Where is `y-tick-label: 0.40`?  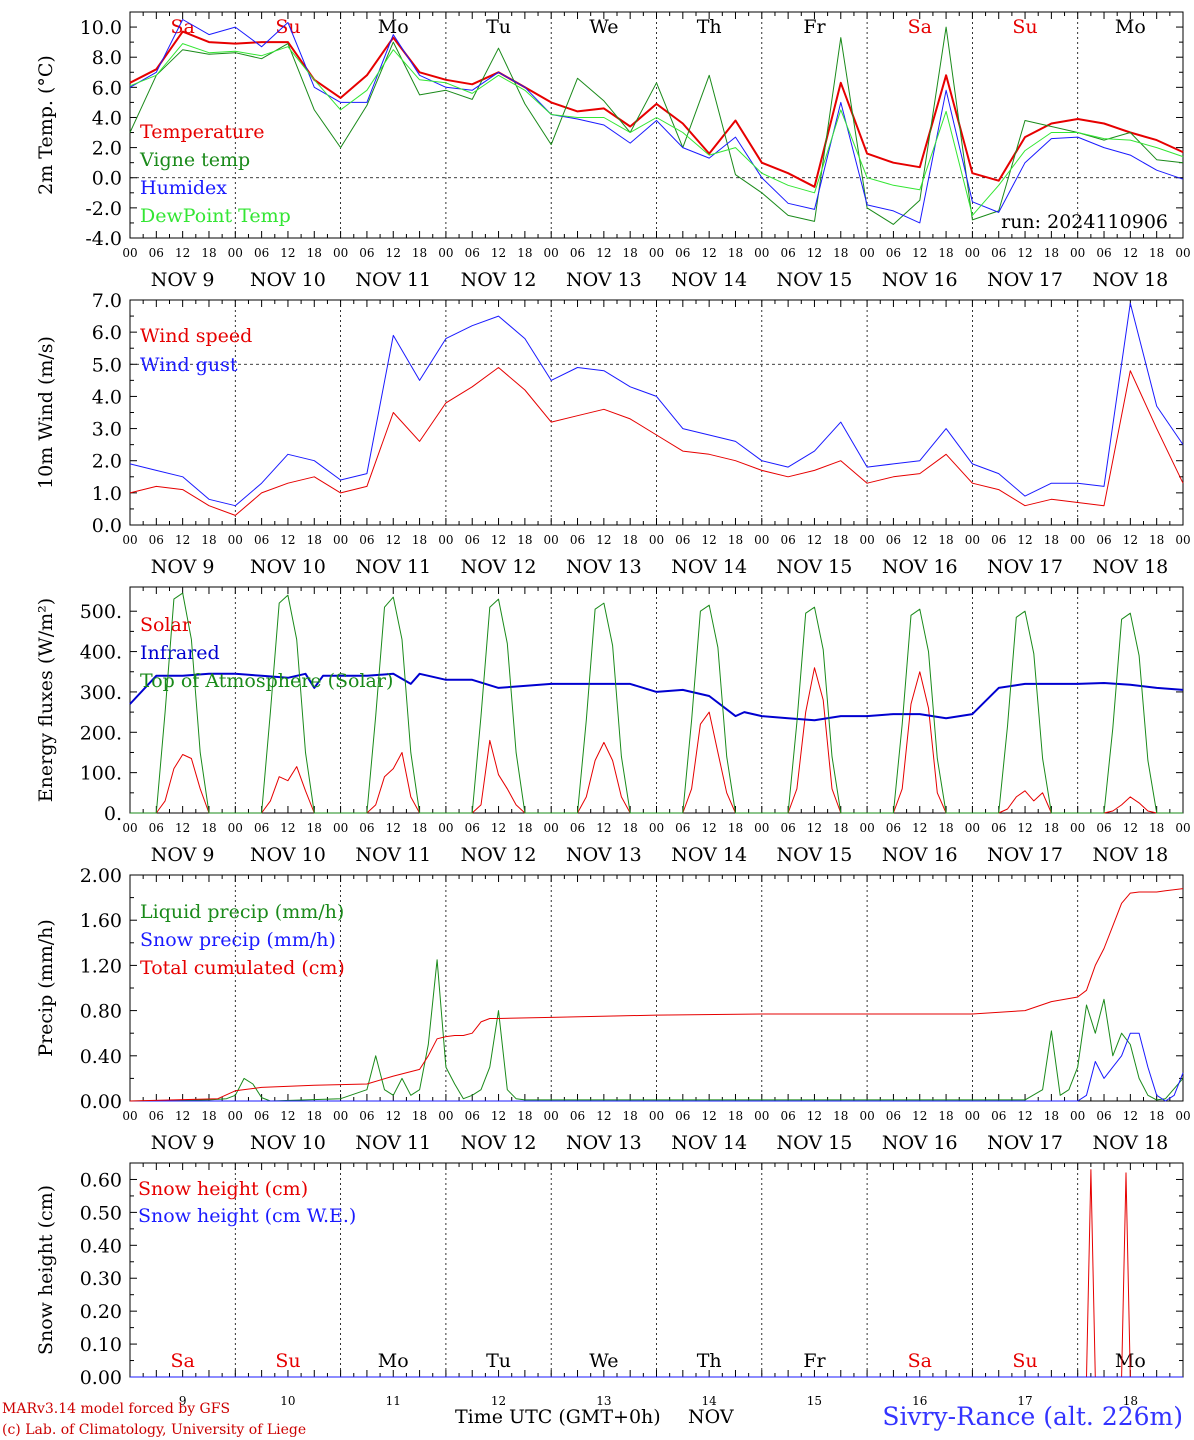 y-tick-label: 0.40 is located at coordinates (101, 1246).